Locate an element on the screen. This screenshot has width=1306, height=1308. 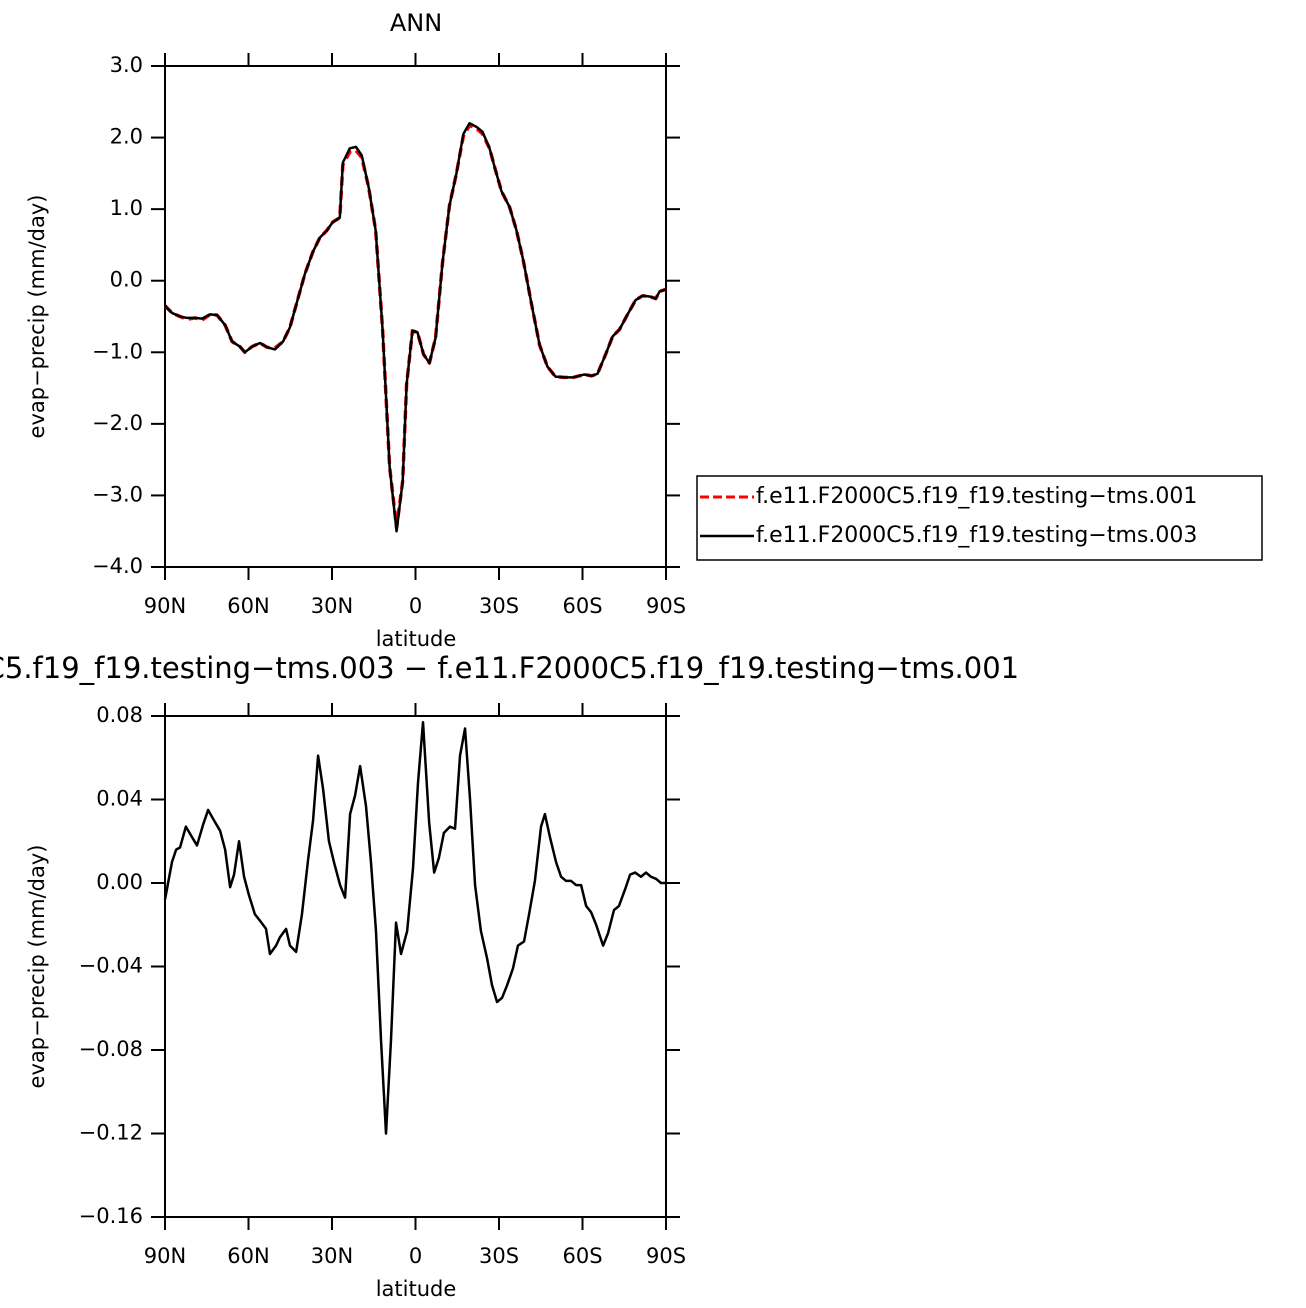
y-tick-label: −0.16 is located at coordinates (111, 1216).